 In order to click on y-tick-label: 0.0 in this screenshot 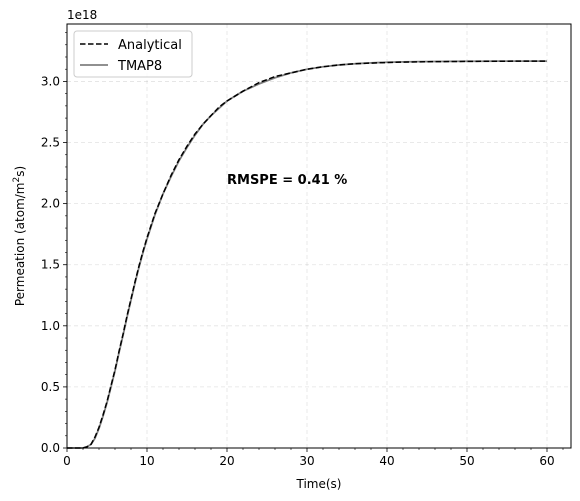, I will do `click(50, 448)`.